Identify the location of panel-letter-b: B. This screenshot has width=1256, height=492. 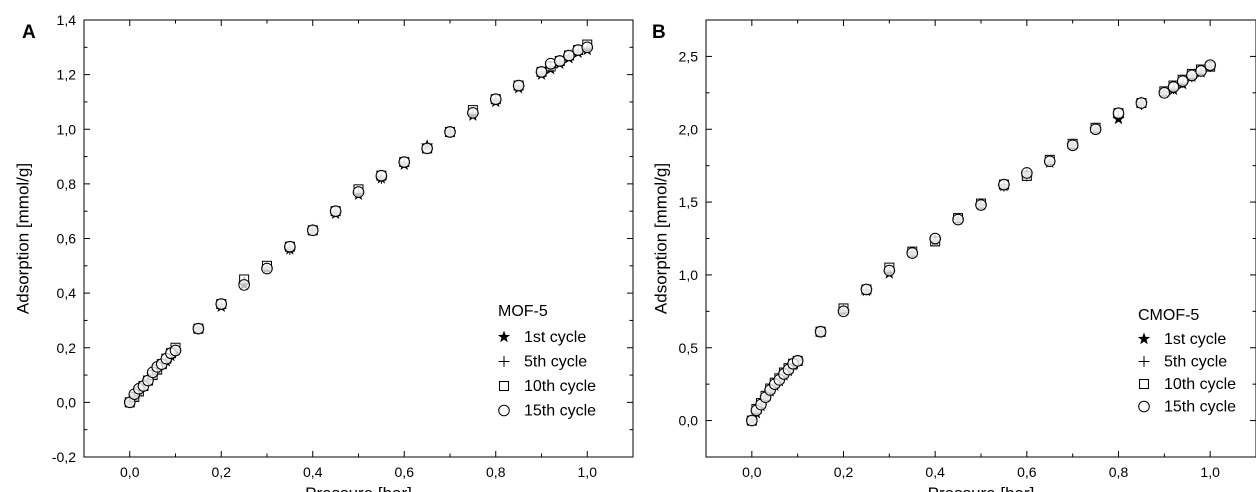
(659, 32).